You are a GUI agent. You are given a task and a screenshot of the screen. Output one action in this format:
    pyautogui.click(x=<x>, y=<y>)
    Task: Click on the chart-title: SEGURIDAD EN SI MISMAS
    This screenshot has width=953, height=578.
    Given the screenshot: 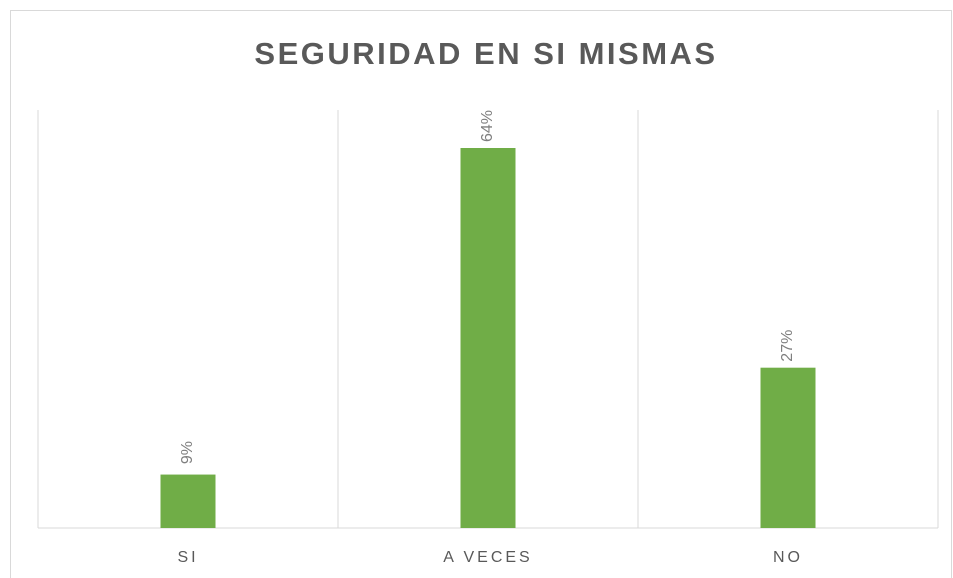 What is the action you would take?
    pyautogui.click(x=485, y=53)
    